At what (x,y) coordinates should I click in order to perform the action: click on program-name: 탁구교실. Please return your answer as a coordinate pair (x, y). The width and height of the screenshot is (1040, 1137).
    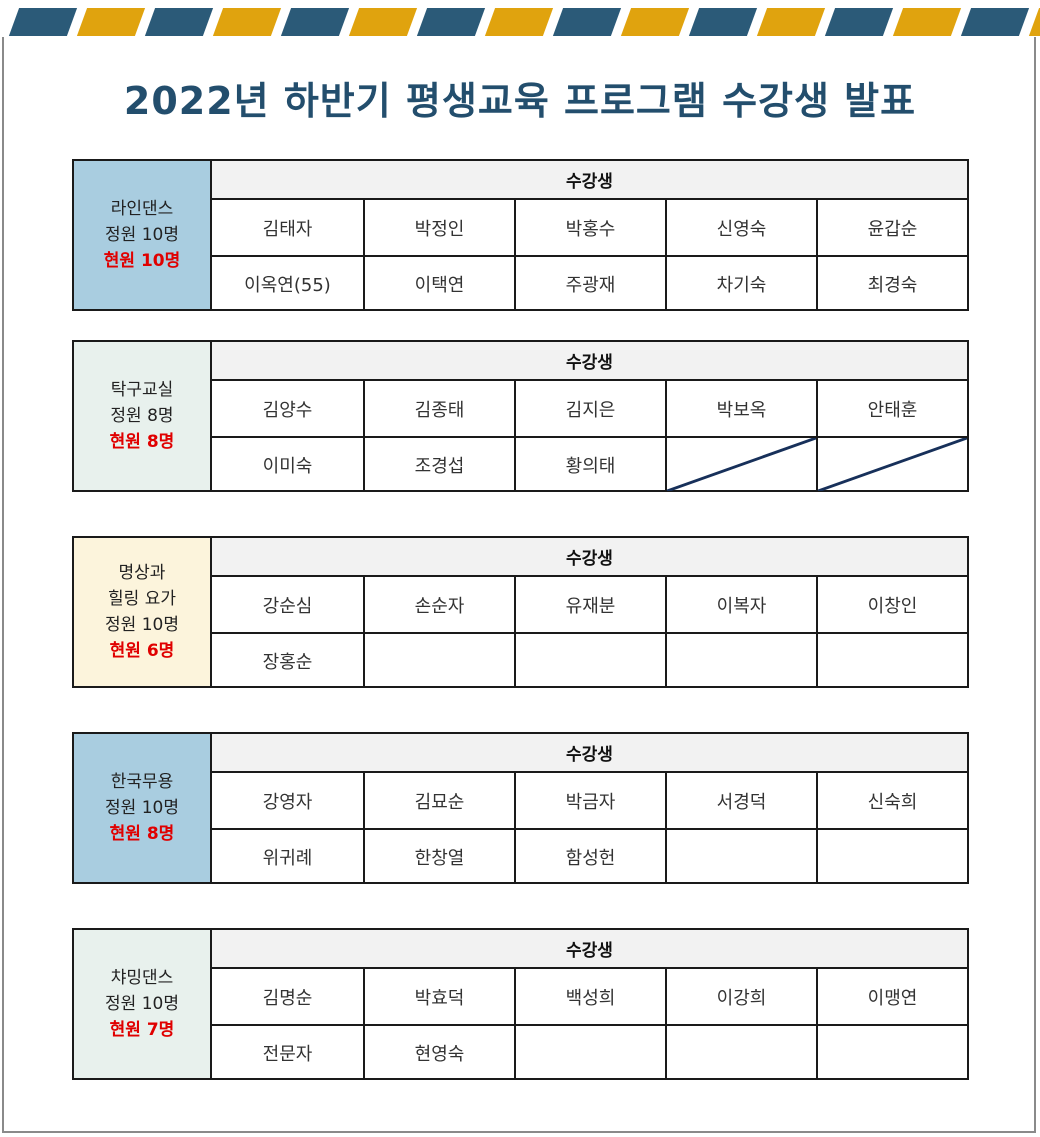
    Looking at the image, I should click on (142, 390).